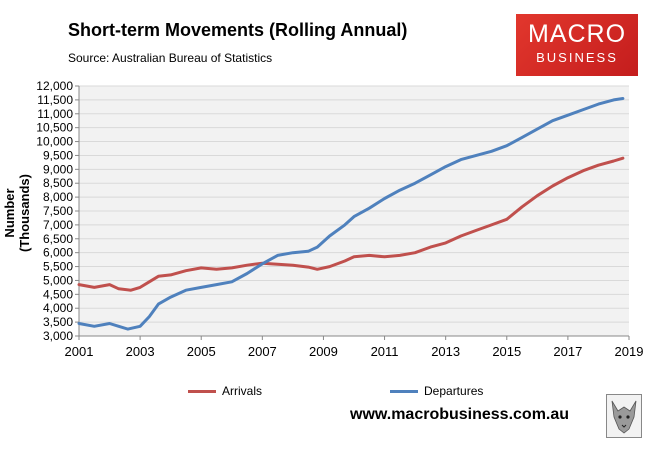  I want to click on x-tick-label: 2001, so click(79, 351).